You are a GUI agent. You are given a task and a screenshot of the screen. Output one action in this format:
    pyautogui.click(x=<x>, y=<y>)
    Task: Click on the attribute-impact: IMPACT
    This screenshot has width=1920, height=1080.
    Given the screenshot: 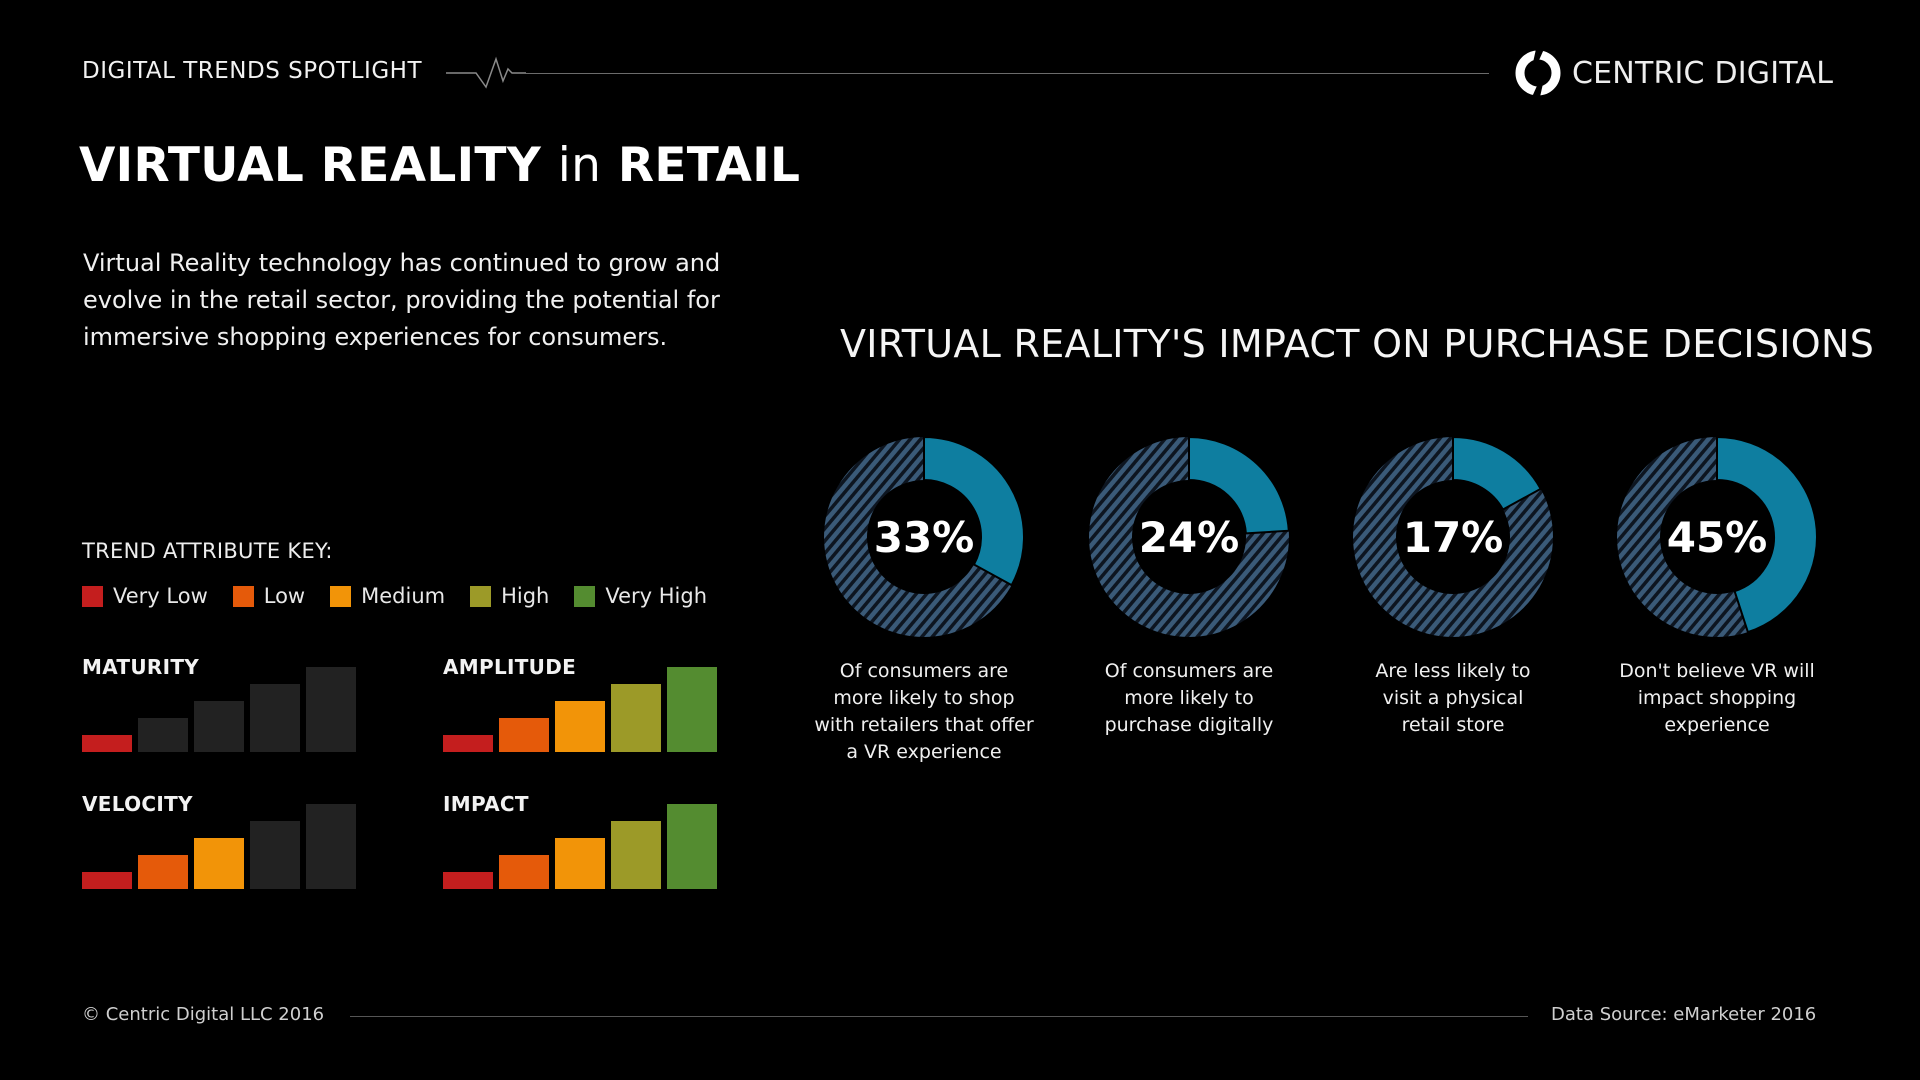 What is the action you would take?
    pyautogui.click(x=583, y=840)
    